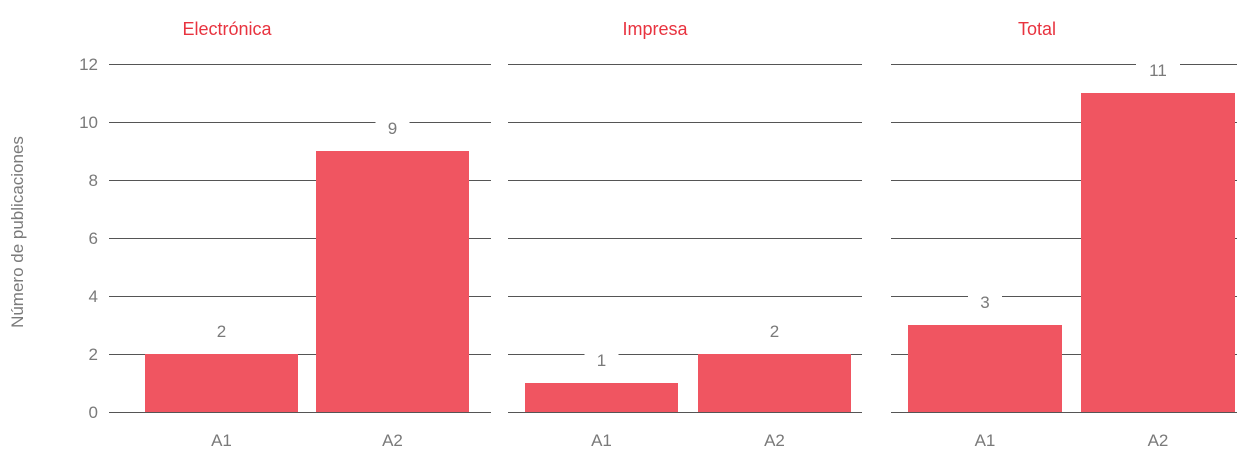  Describe the element at coordinates (88, 122) in the screenshot. I see `y-tick-label-10: 10` at that location.